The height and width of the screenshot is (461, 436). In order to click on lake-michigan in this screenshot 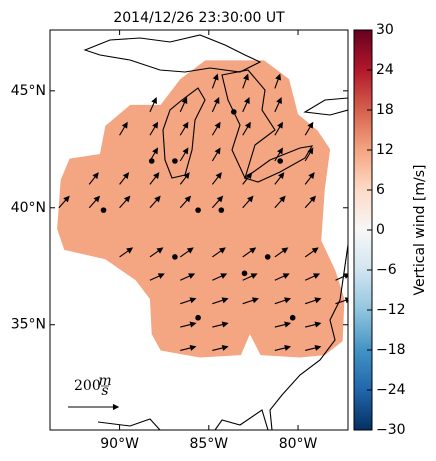, I will do `click(184, 133)`.